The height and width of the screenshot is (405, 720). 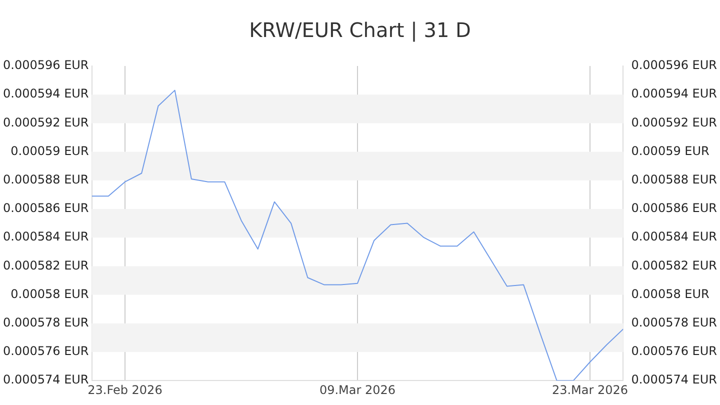 What do you see at coordinates (357, 389) in the screenshot?
I see `x-tick-label: 09.Mar 2026` at bounding box center [357, 389].